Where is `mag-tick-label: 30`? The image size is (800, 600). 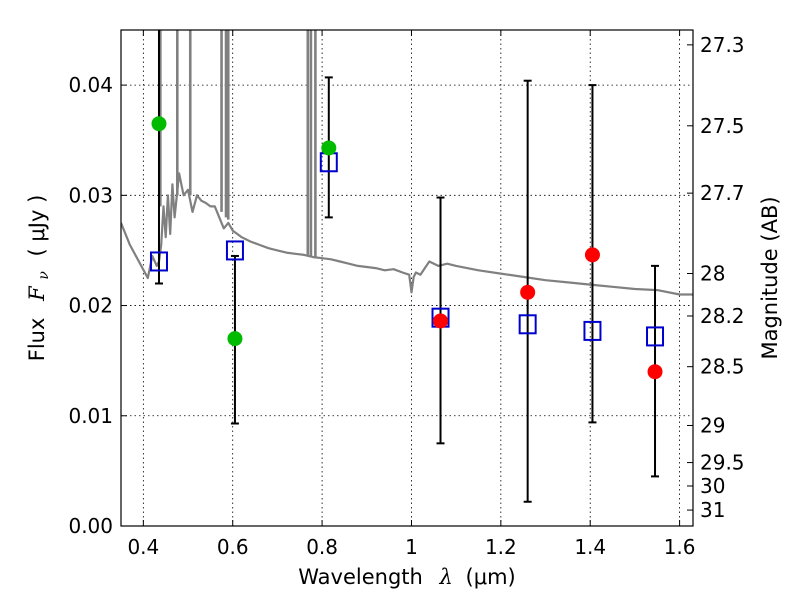
mag-tick-label: 30 is located at coordinates (712, 486).